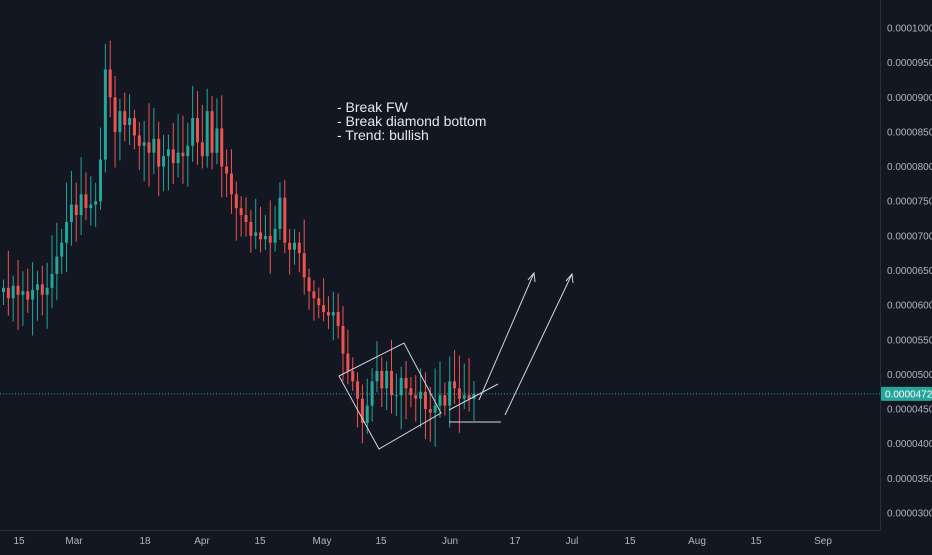 Image resolution: width=932 pixels, height=555 pixels. What do you see at coordinates (74, 541) in the screenshot?
I see `x-tick-label: Mar` at bounding box center [74, 541].